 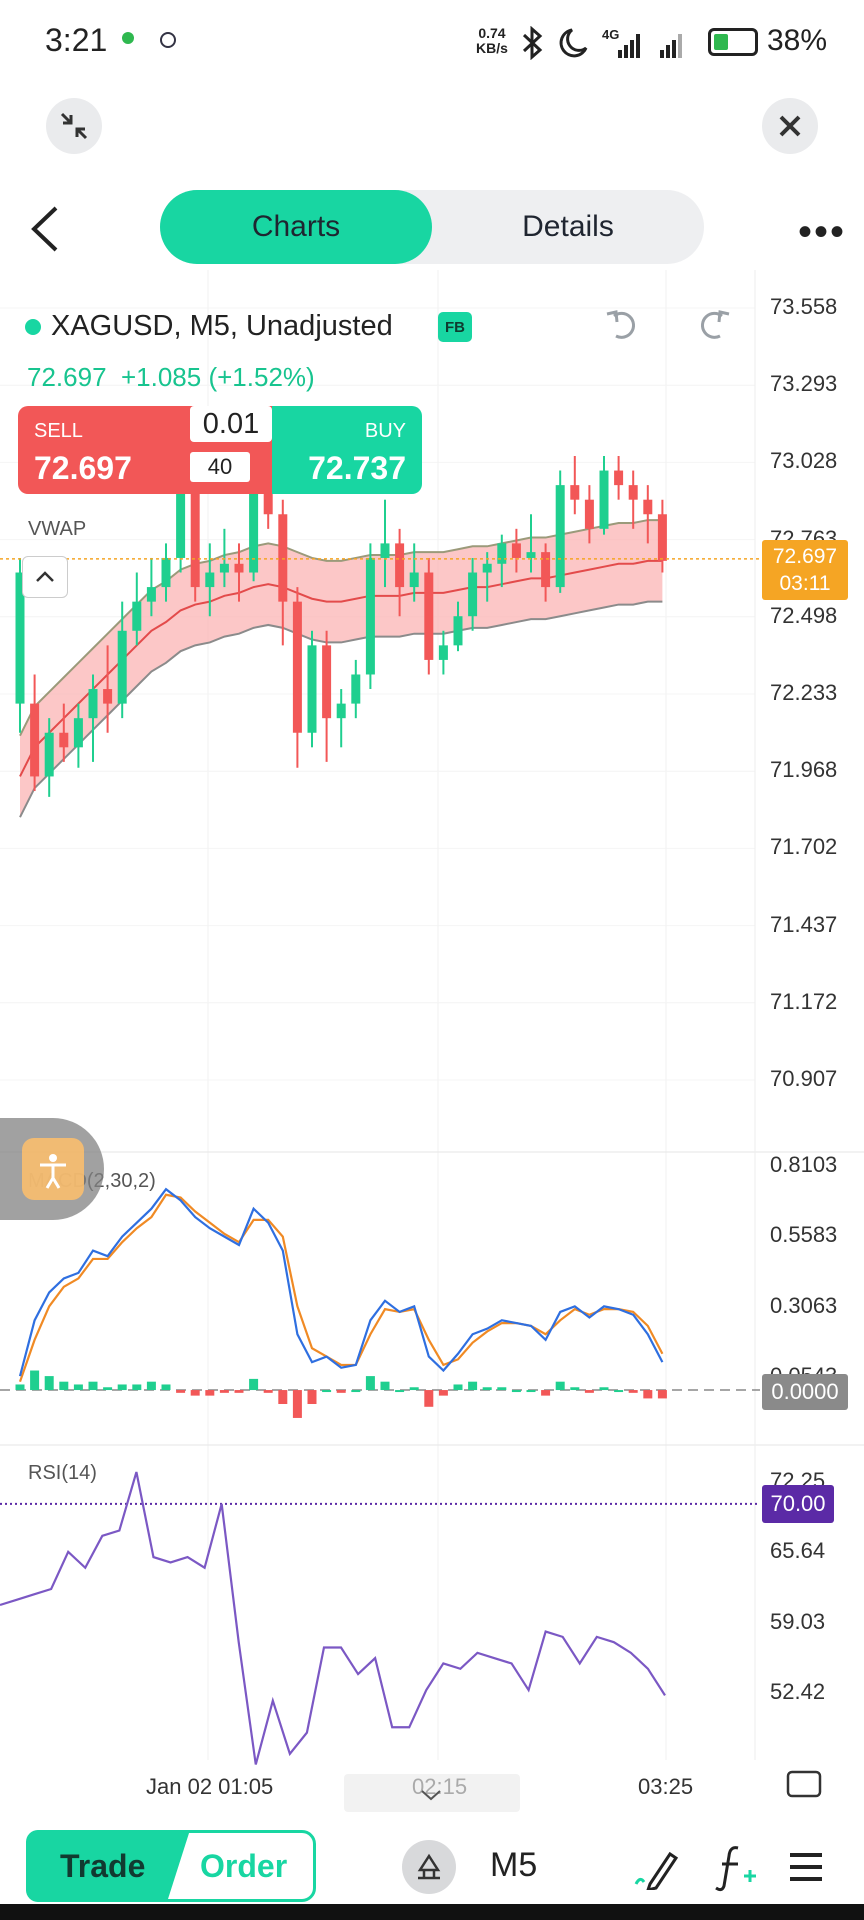 What do you see at coordinates (822, 232) in the screenshot?
I see `more-options-icon: •••` at bounding box center [822, 232].